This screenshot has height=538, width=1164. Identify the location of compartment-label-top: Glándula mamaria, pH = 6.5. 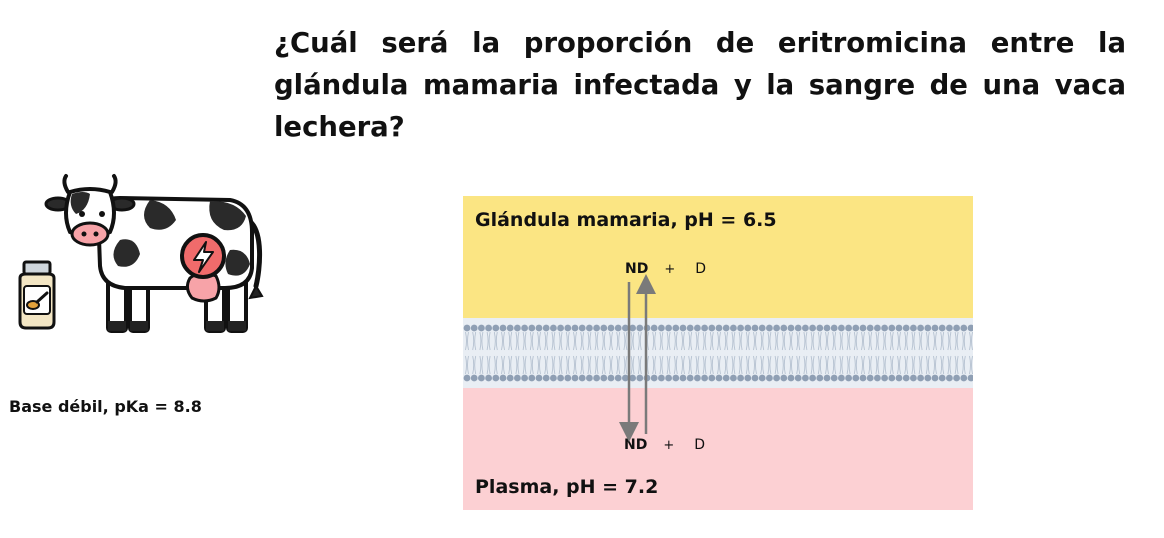
(626, 220).